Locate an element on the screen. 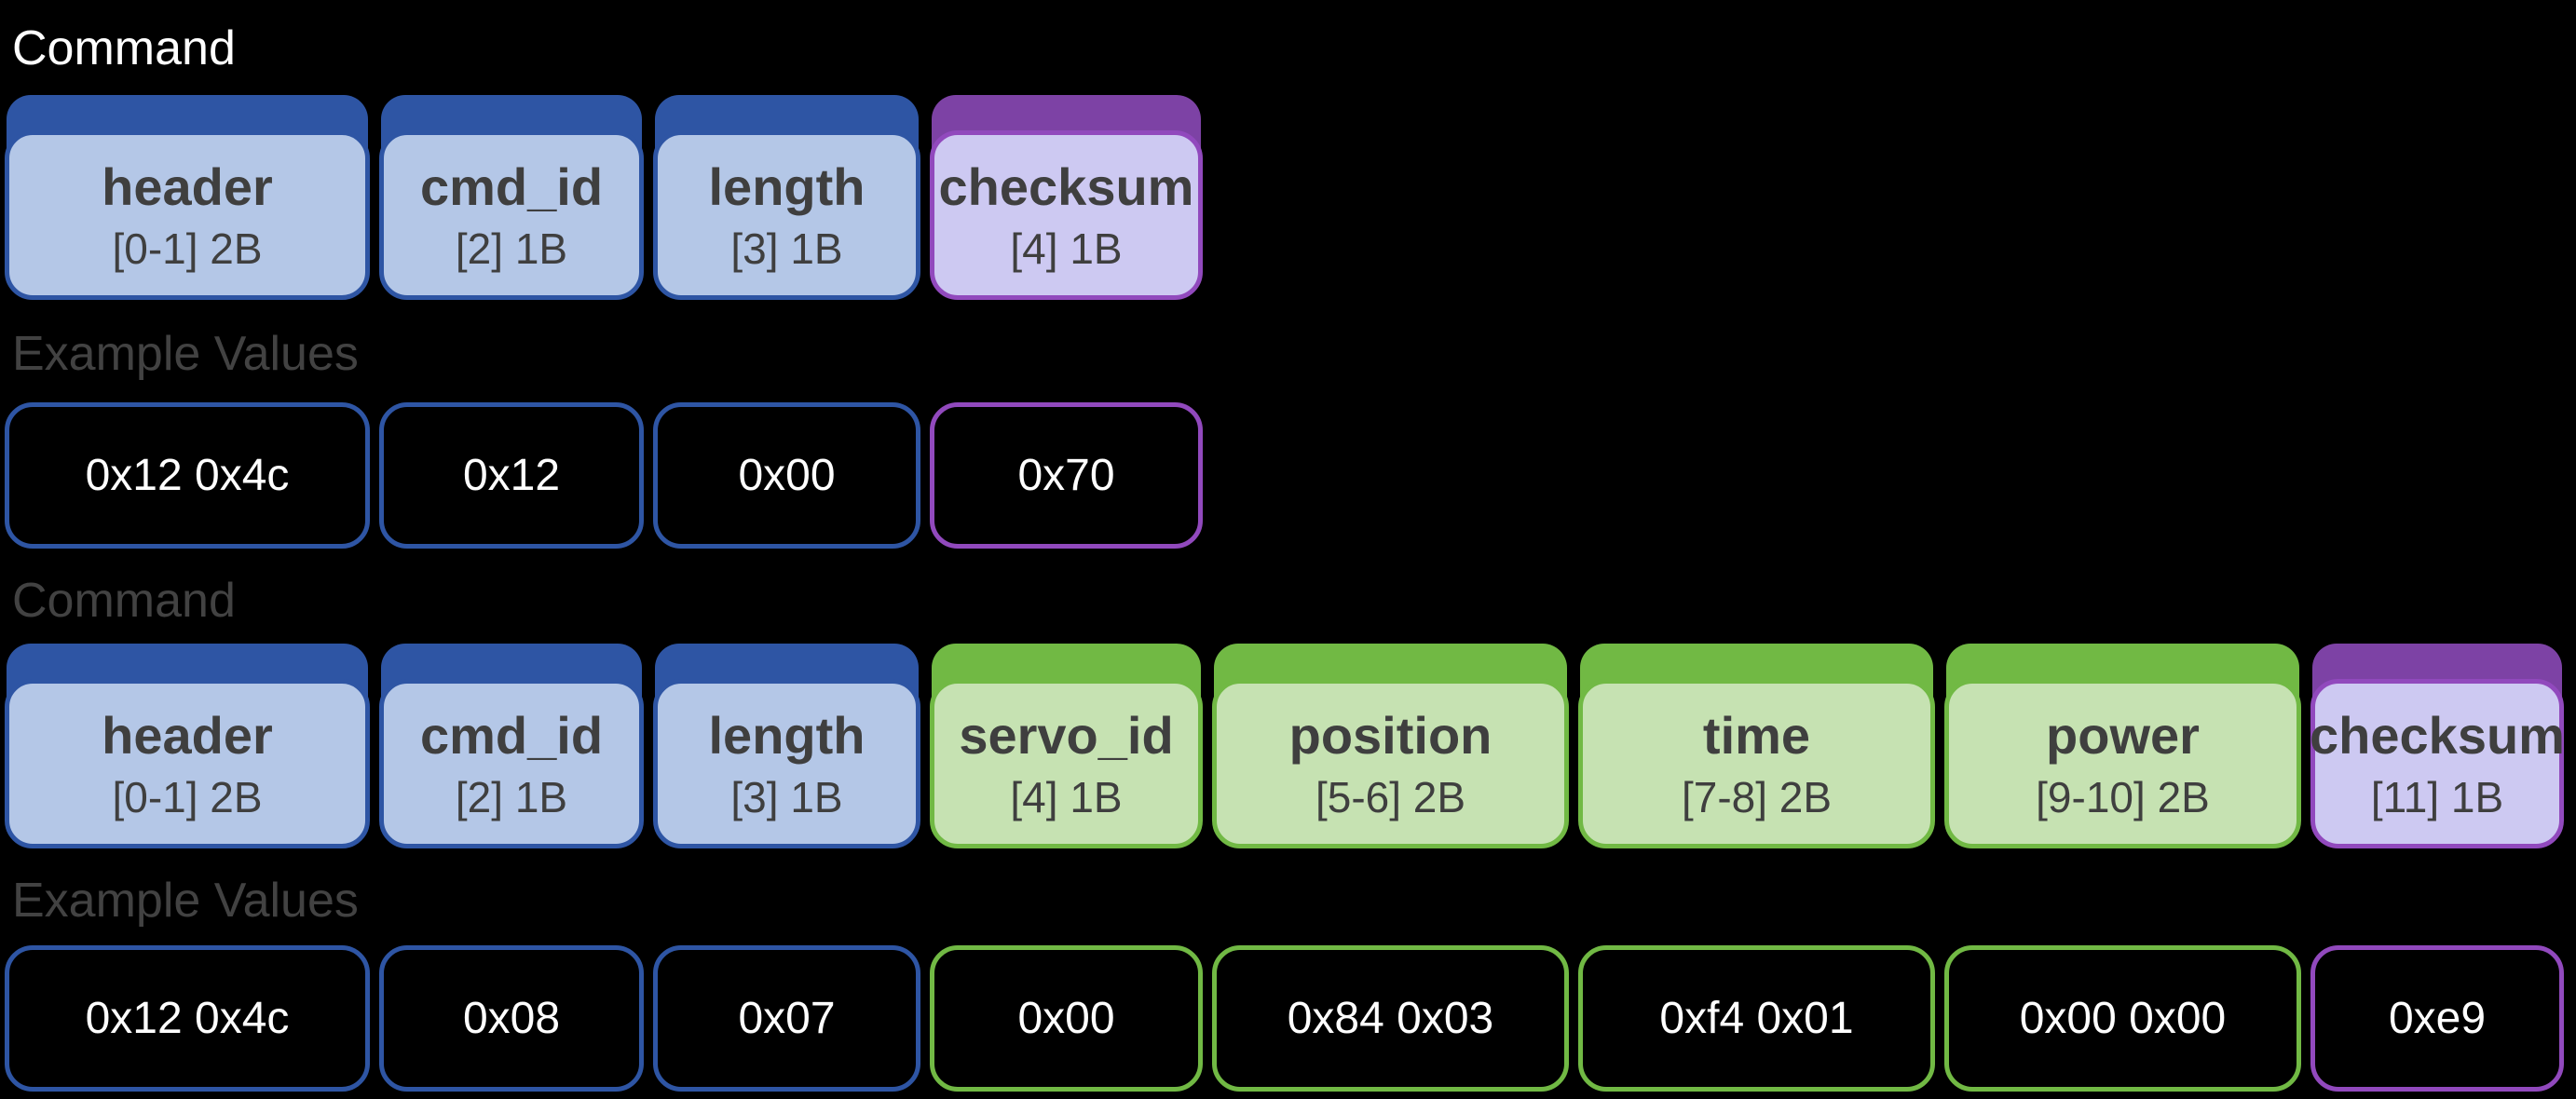 This screenshot has width=2576, height=1099. field-body: servo_id [4] 1B is located at coordinates (1066, 763).